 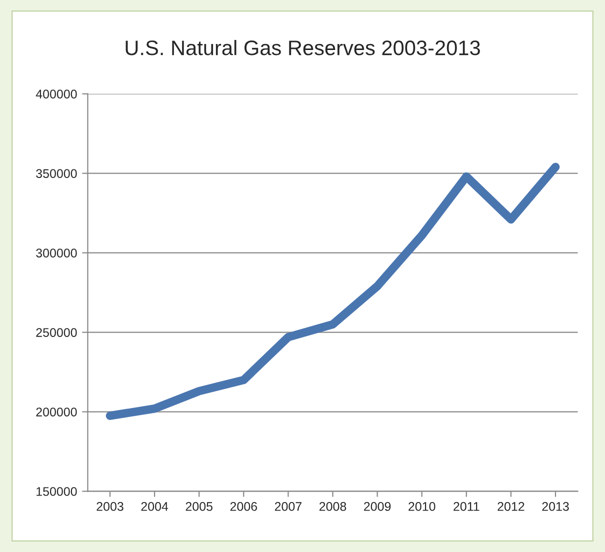 I want to click on x-tick-label: 2004, so click(x=154, y=506).